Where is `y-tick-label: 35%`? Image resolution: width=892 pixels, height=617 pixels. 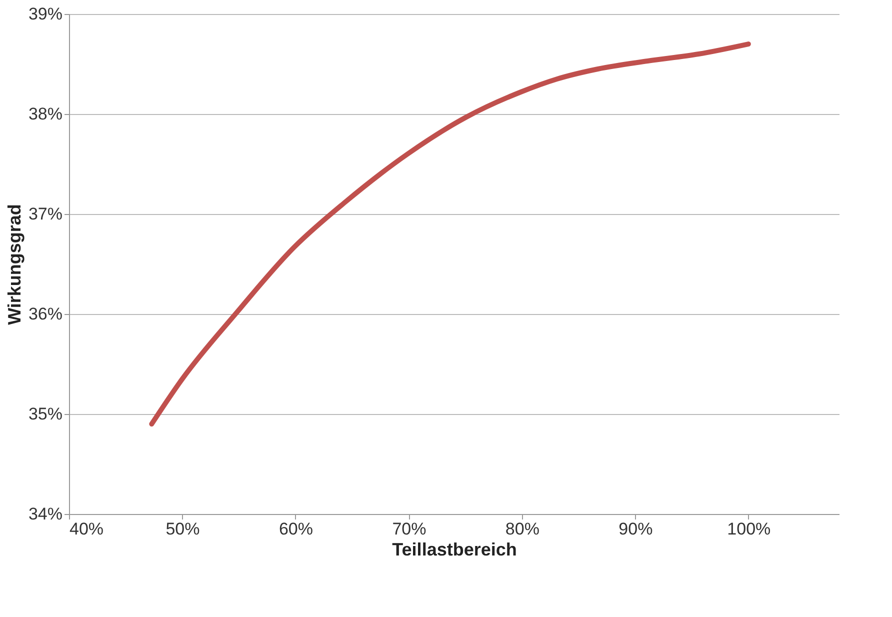
y-tick-label: 35% is located at coordinates (45, 414).